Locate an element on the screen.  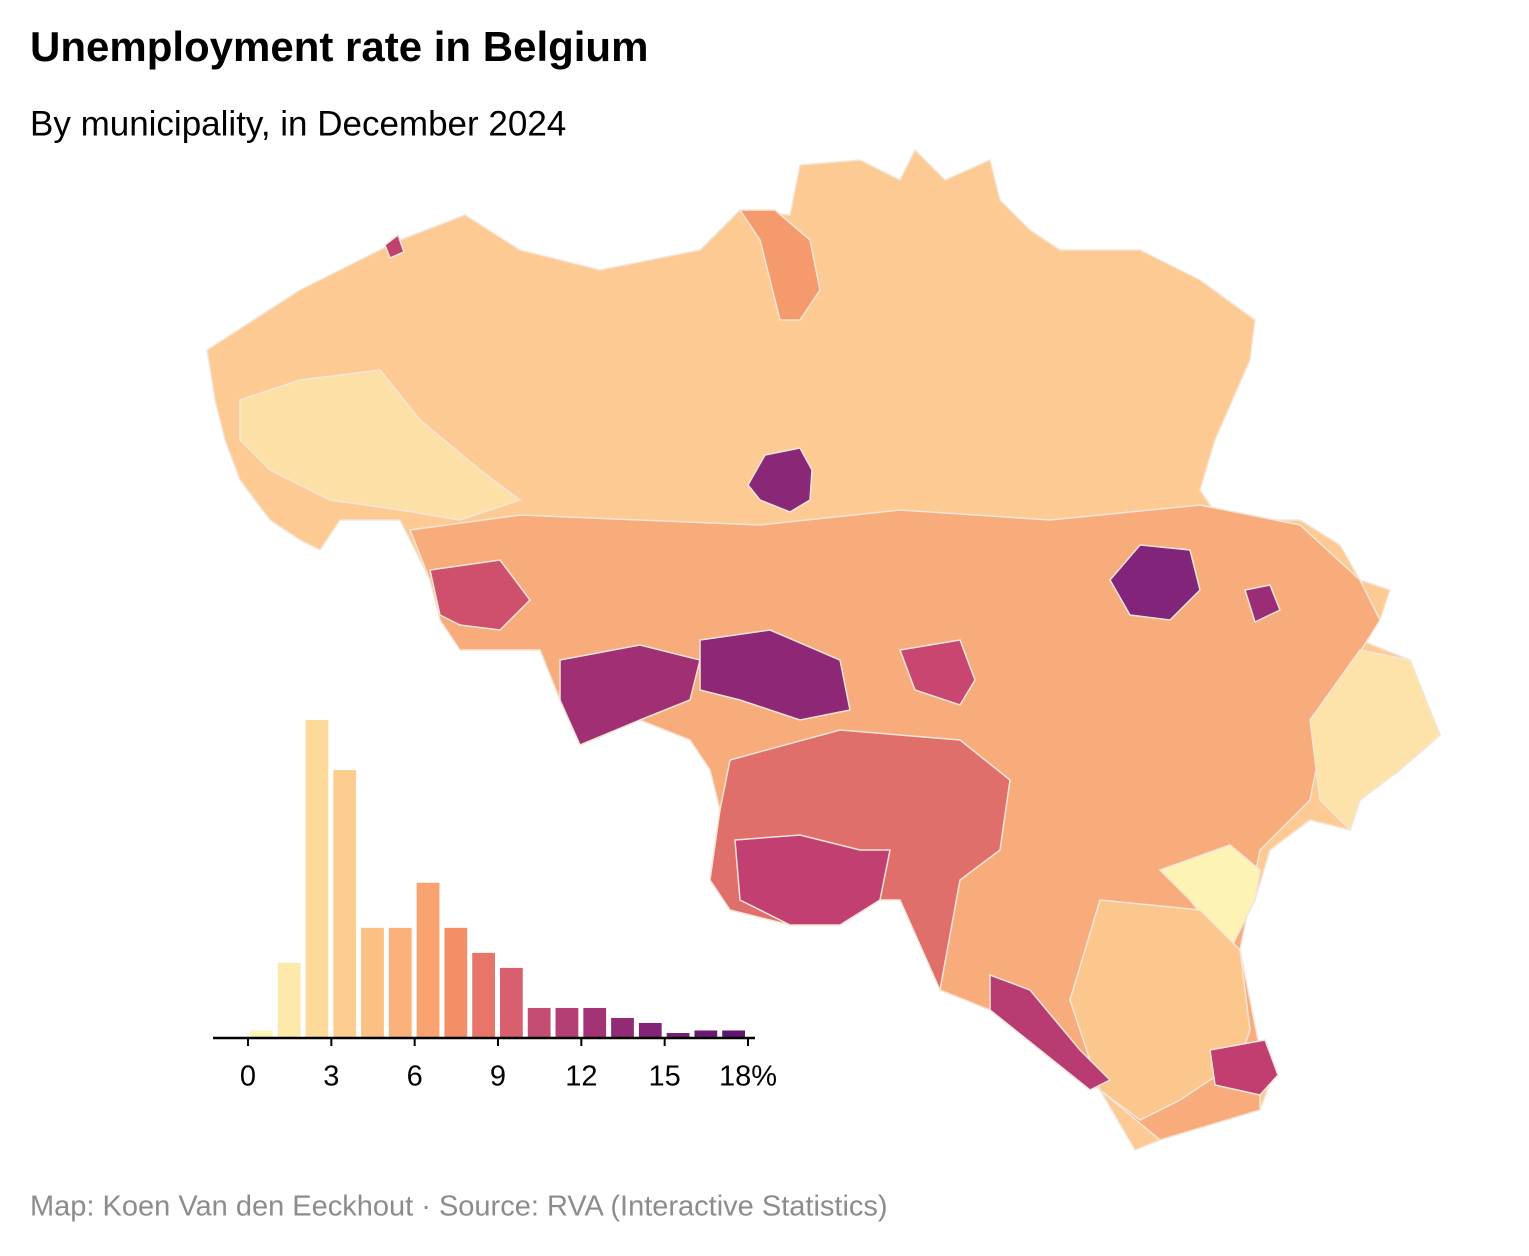
verviers is located at coordinates (1262, 604).